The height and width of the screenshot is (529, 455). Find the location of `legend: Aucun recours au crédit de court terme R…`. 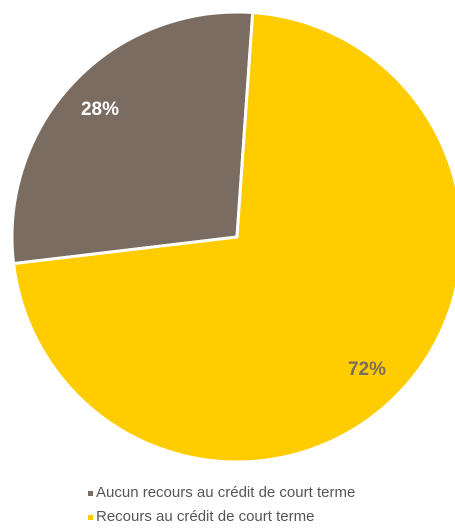

legend: Aucun recours au crédit de court terme R… is located at coordinates (221, 505).